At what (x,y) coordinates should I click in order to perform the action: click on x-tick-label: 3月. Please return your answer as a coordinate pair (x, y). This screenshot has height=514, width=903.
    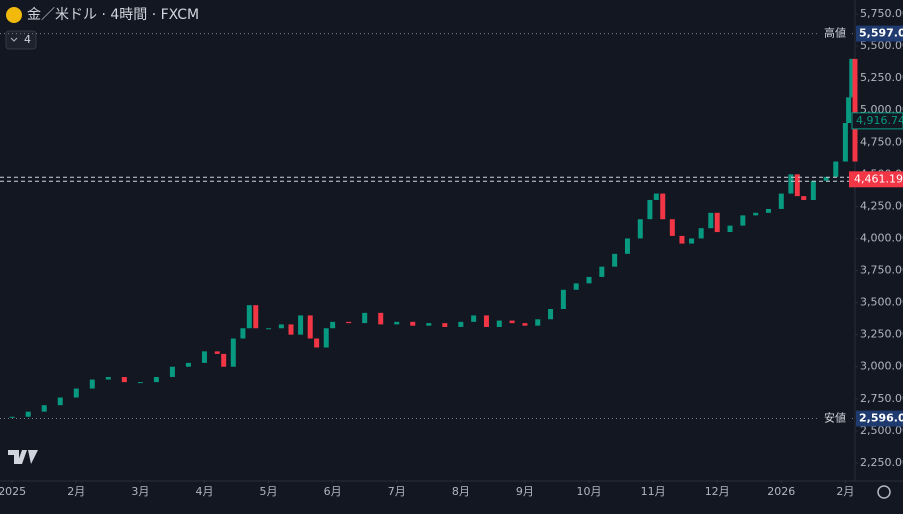
    Looking at the image, I should click on (140, 491).